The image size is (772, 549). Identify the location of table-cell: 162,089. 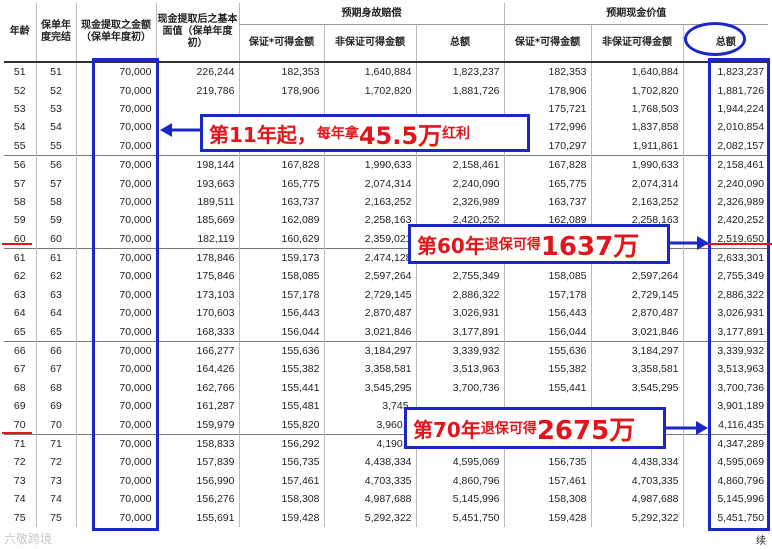
(281, 220).